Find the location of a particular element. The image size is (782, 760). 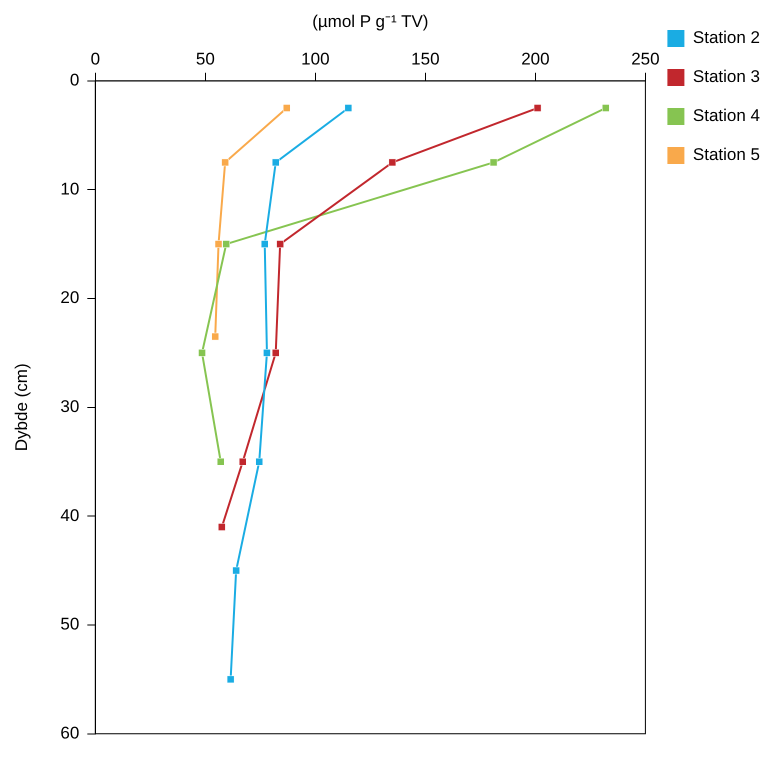

y-tick-label: 0 is located at coordinates (75, 80).